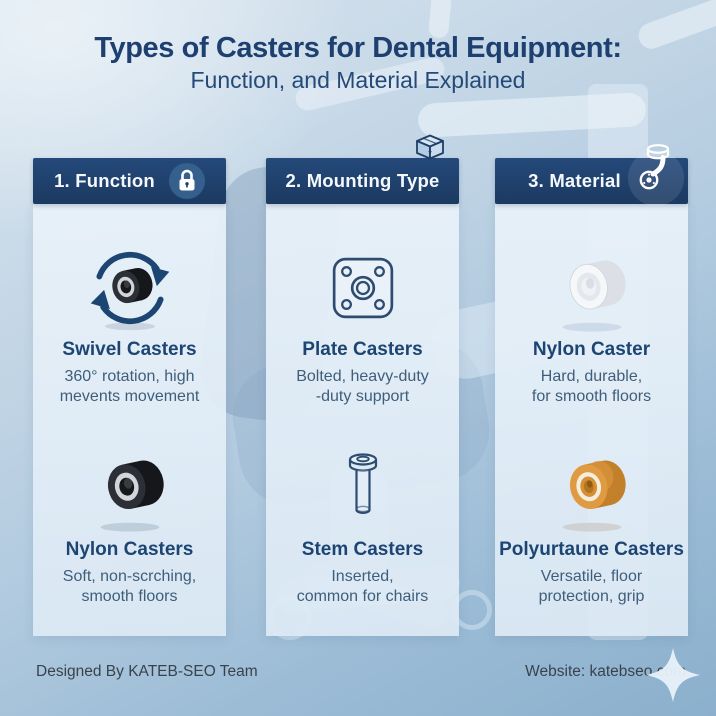 The image size is (716, 716). What do you see at coordinates (591, 349) in the screenshot?
I see `item-title: Nylon Caster` at bounding box center [591, 349].